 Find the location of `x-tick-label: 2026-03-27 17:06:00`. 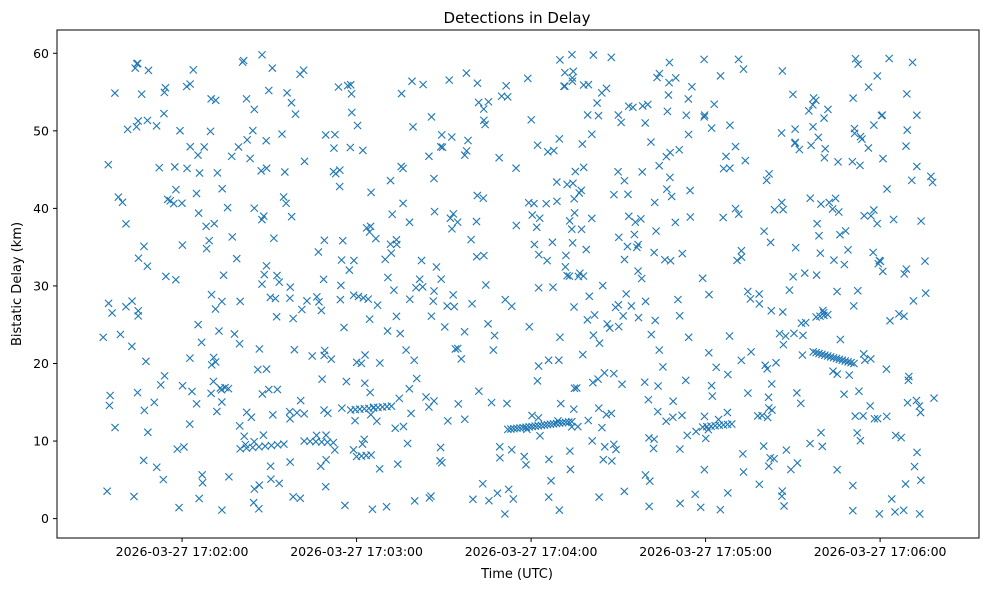

x-tick-label: 2026-03-27 17:06:00 is located at coordinates (880, 551).